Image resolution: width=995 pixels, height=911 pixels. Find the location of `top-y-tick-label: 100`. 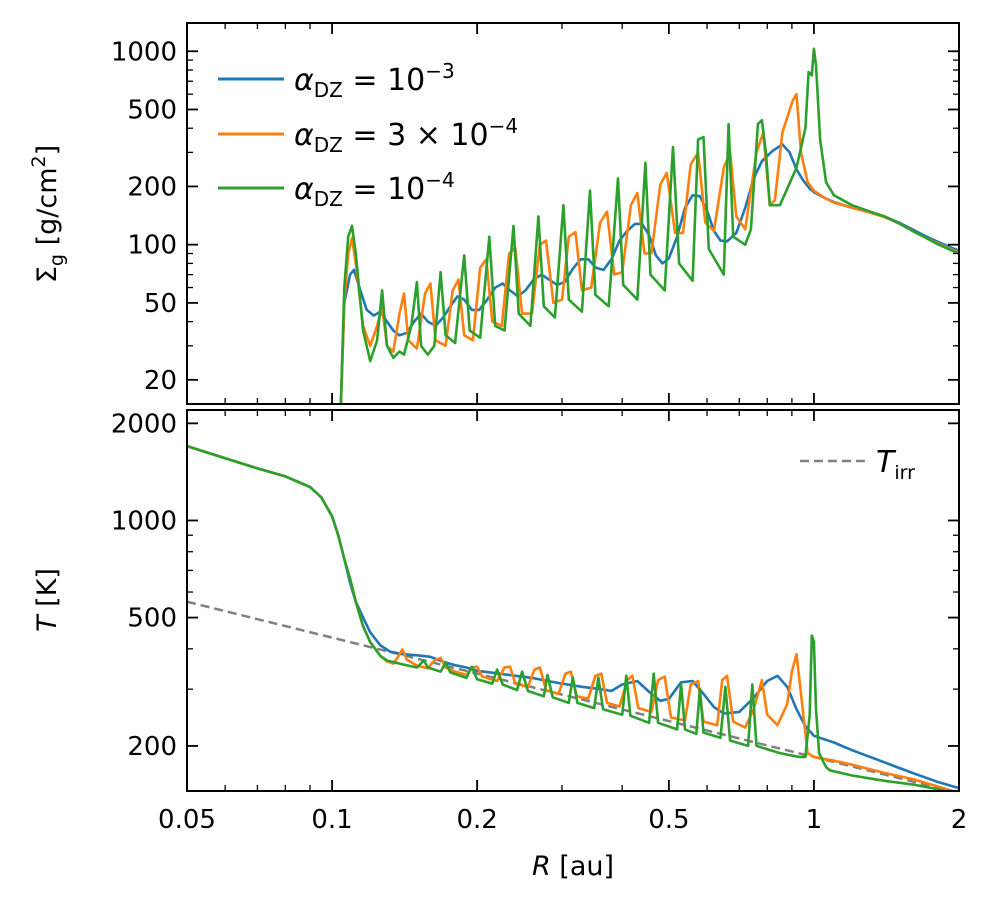

top-y-tick-label: 100 is located at coordinates (152, 246).